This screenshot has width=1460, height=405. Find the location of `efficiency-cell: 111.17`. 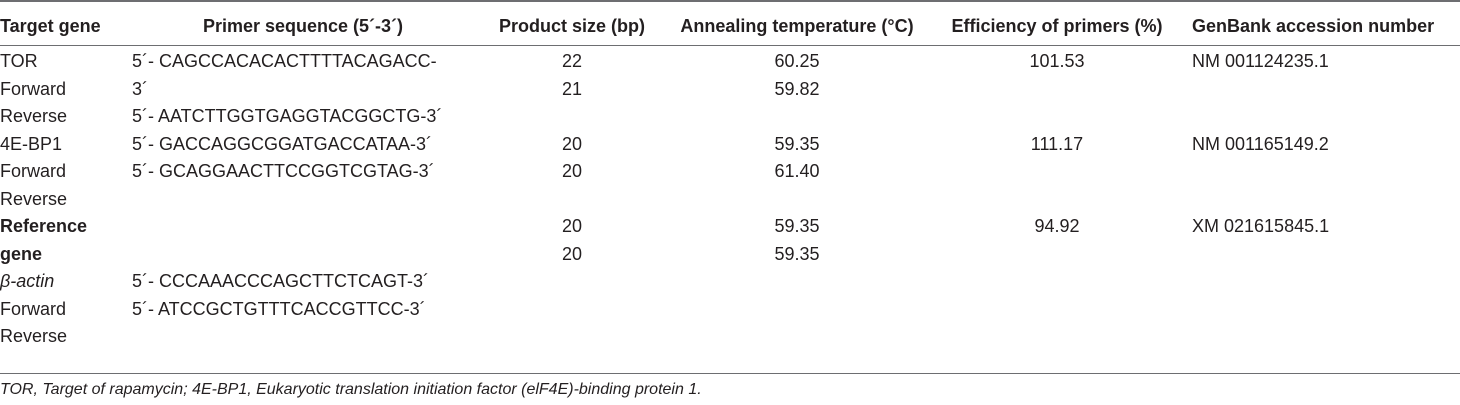

efficiency-cell: 111.17 is located at coordinates (1057, 143).